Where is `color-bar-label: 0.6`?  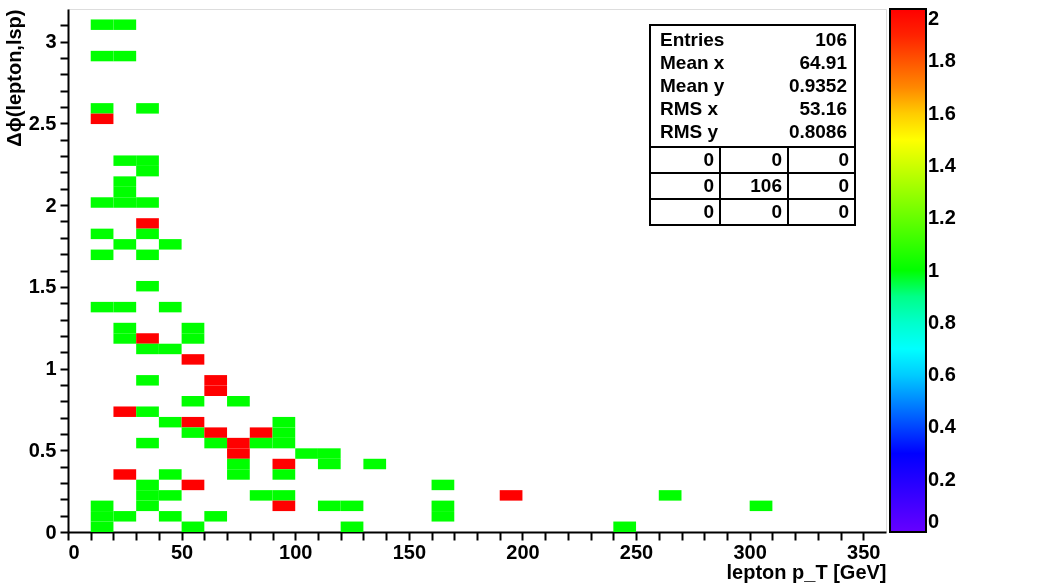
color-bar-label: 0.6 is located at coordinates (942, 374).